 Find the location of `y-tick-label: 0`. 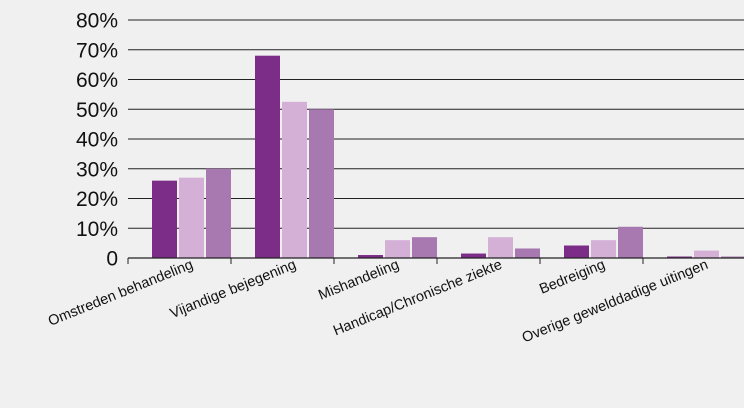

y-tick-label: 0 is located at coordinates (112, 259).